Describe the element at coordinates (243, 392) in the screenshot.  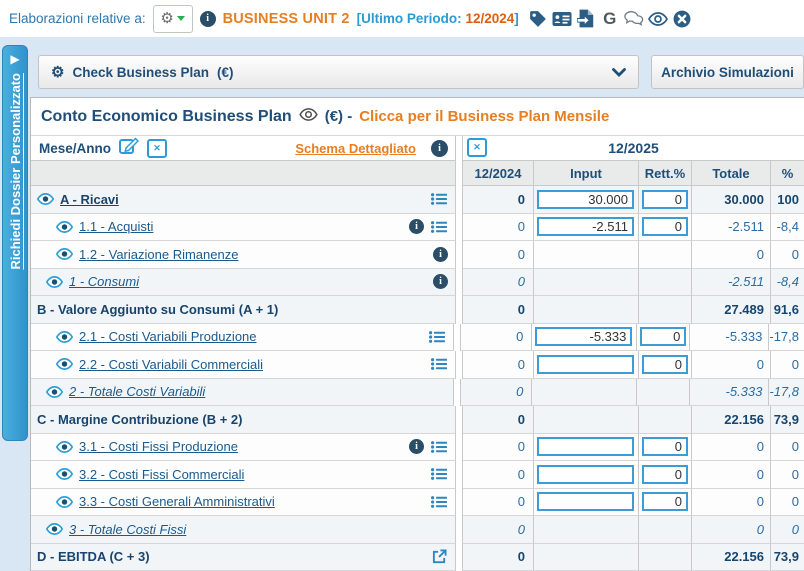
I see `row-label-cell: 2 - Totale Costi Variabili` at that location.